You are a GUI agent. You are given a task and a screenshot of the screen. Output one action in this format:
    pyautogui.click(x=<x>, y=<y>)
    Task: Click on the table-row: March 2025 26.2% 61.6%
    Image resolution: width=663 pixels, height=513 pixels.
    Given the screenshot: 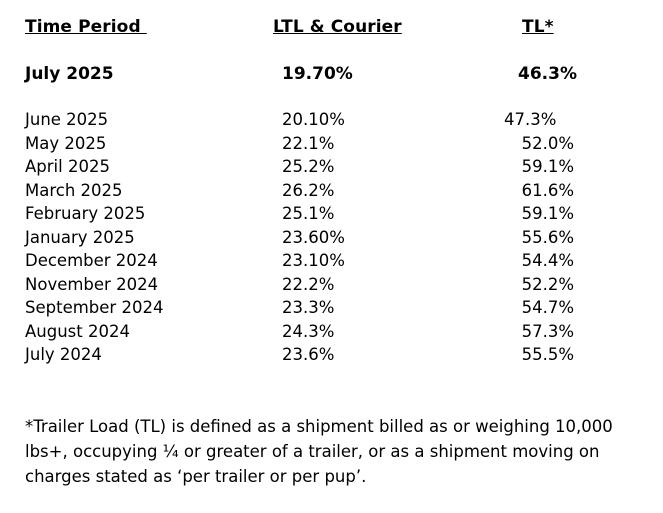 What is the action you would take?
    pyautogui.click(x=331, y=193)
    